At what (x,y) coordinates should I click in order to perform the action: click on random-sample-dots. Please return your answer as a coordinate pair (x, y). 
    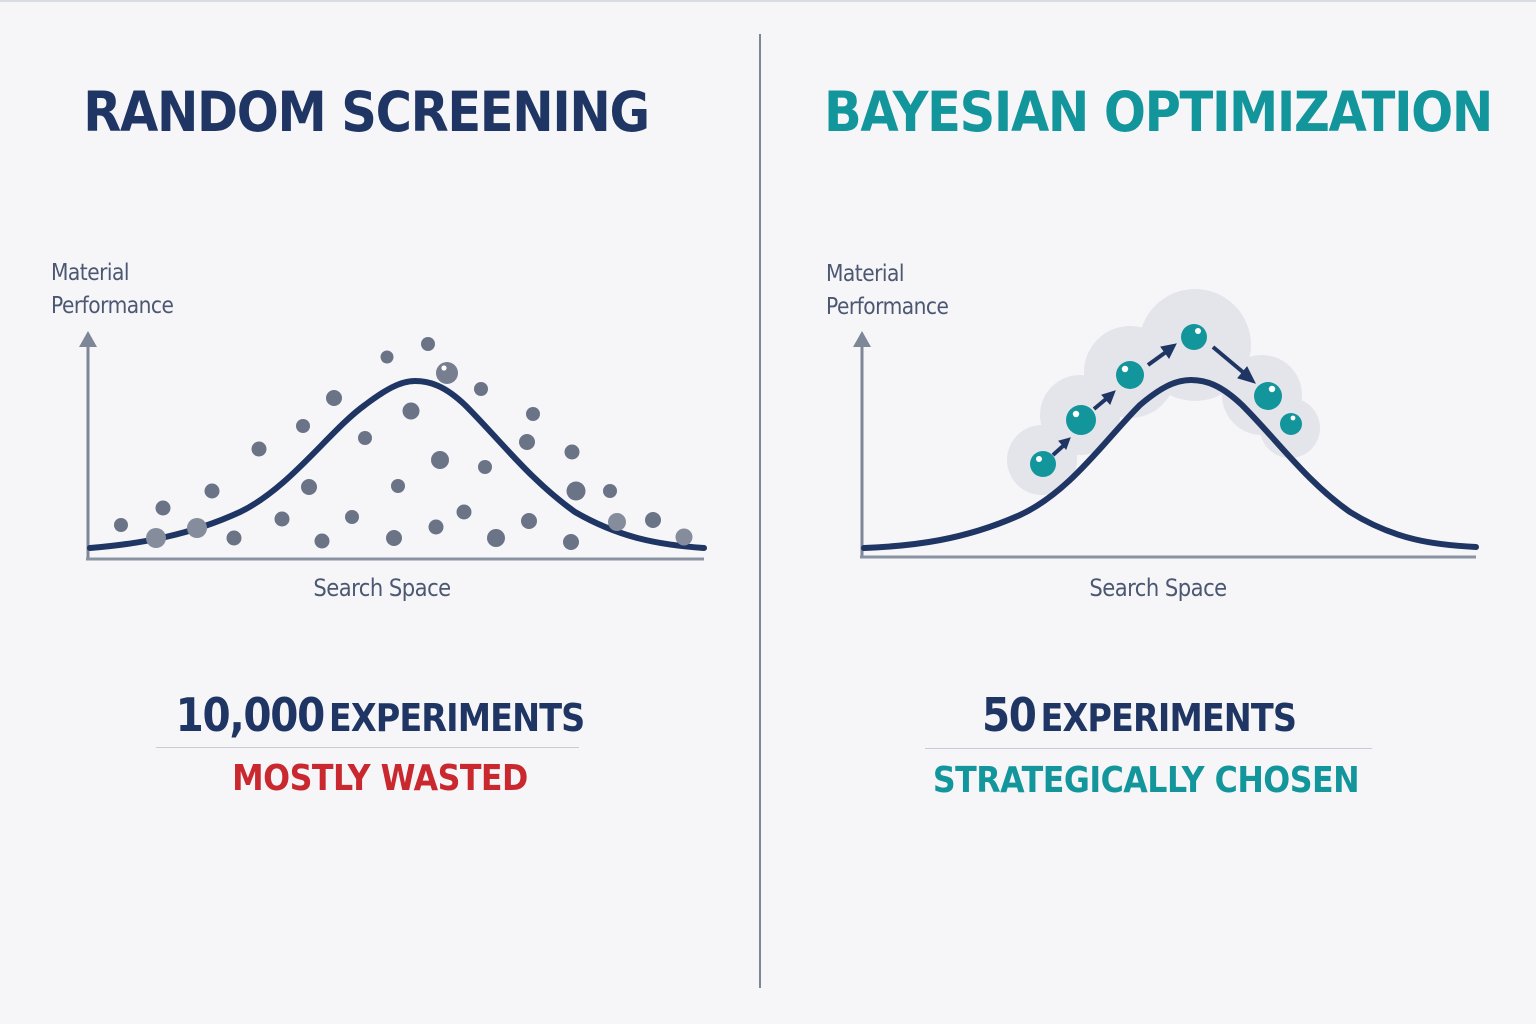
    Looking at the image, I should click on (403, 443).